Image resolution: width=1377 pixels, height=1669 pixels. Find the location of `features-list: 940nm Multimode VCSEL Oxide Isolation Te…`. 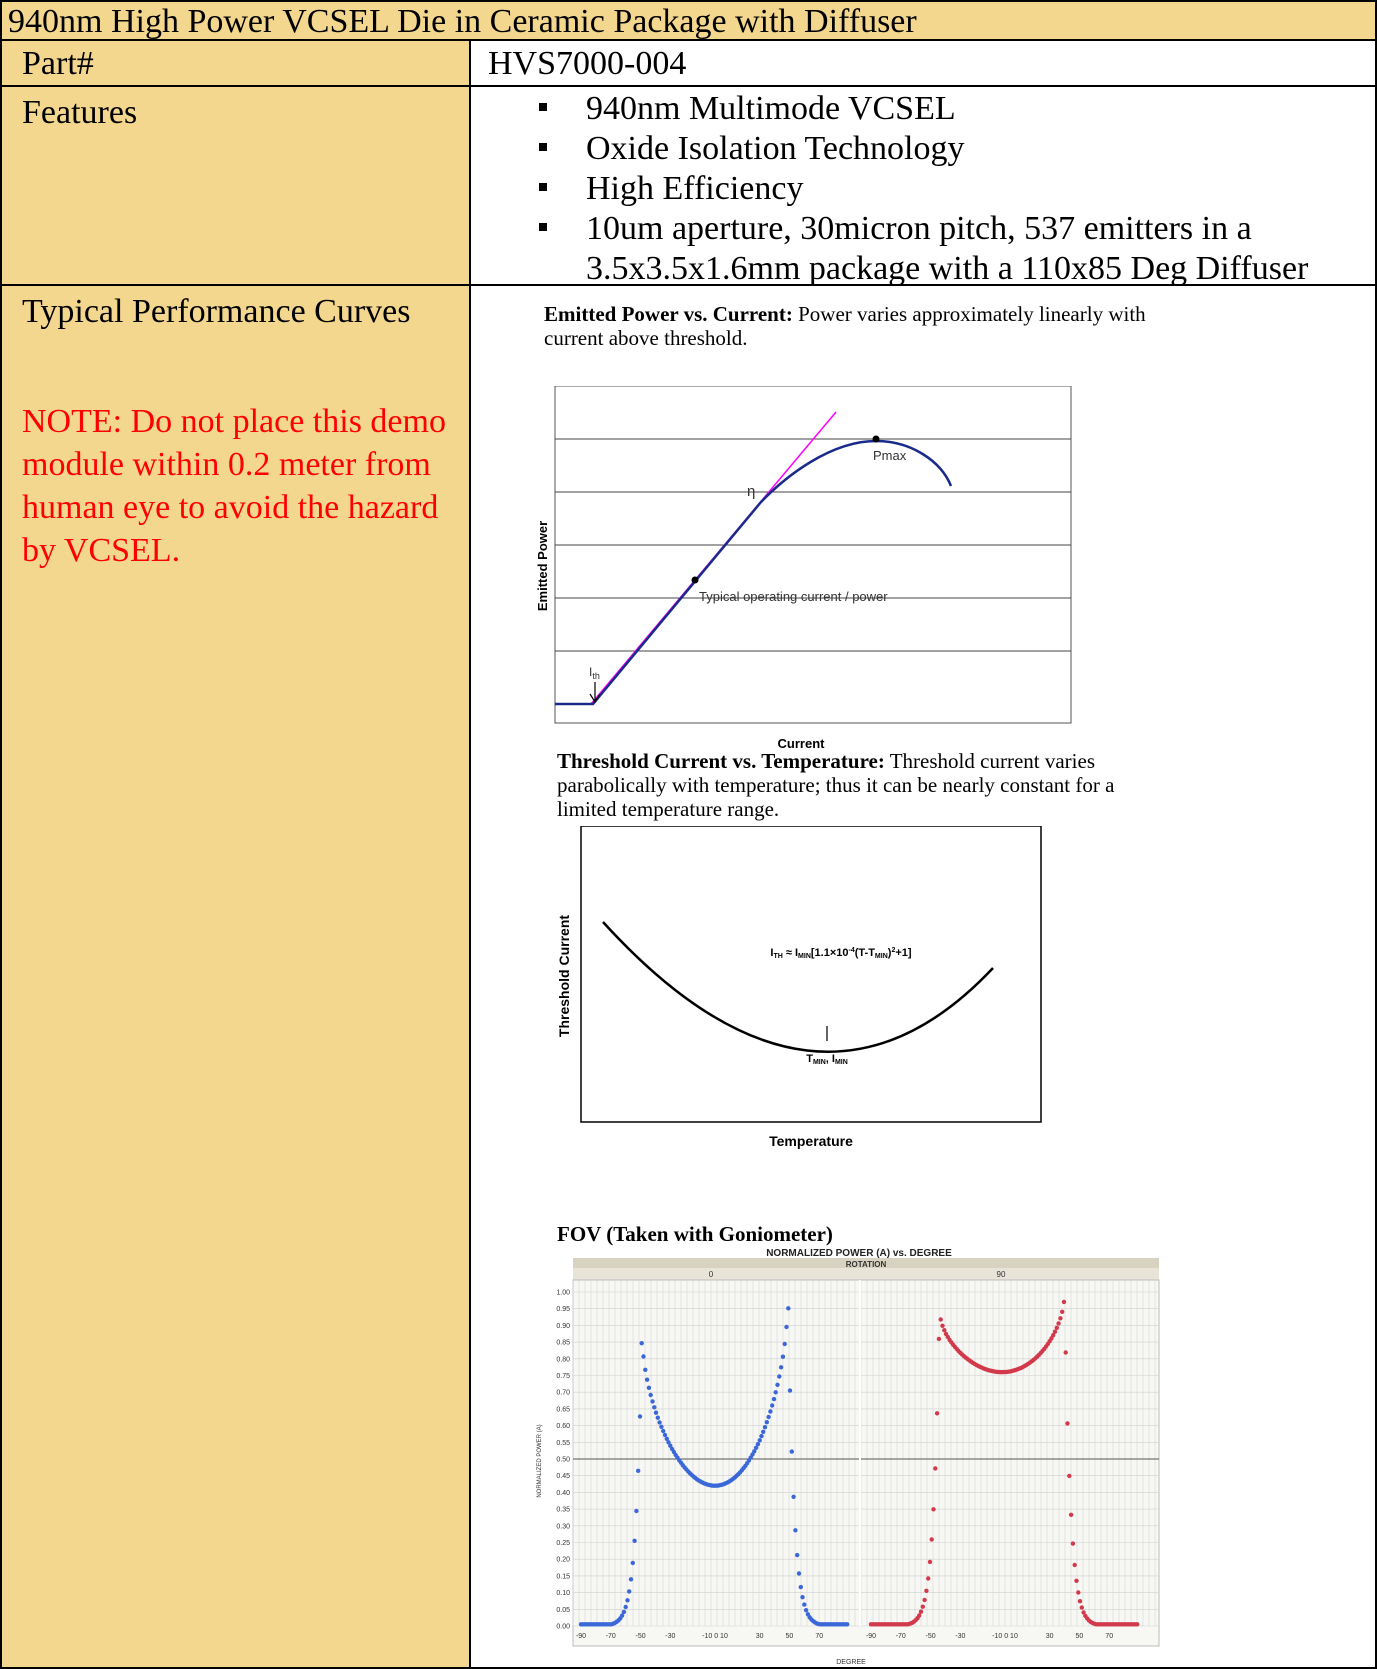

features-list: 940nm Multimode VCSEL Oxide Isolation Te… is located at coordinates (923, 189).